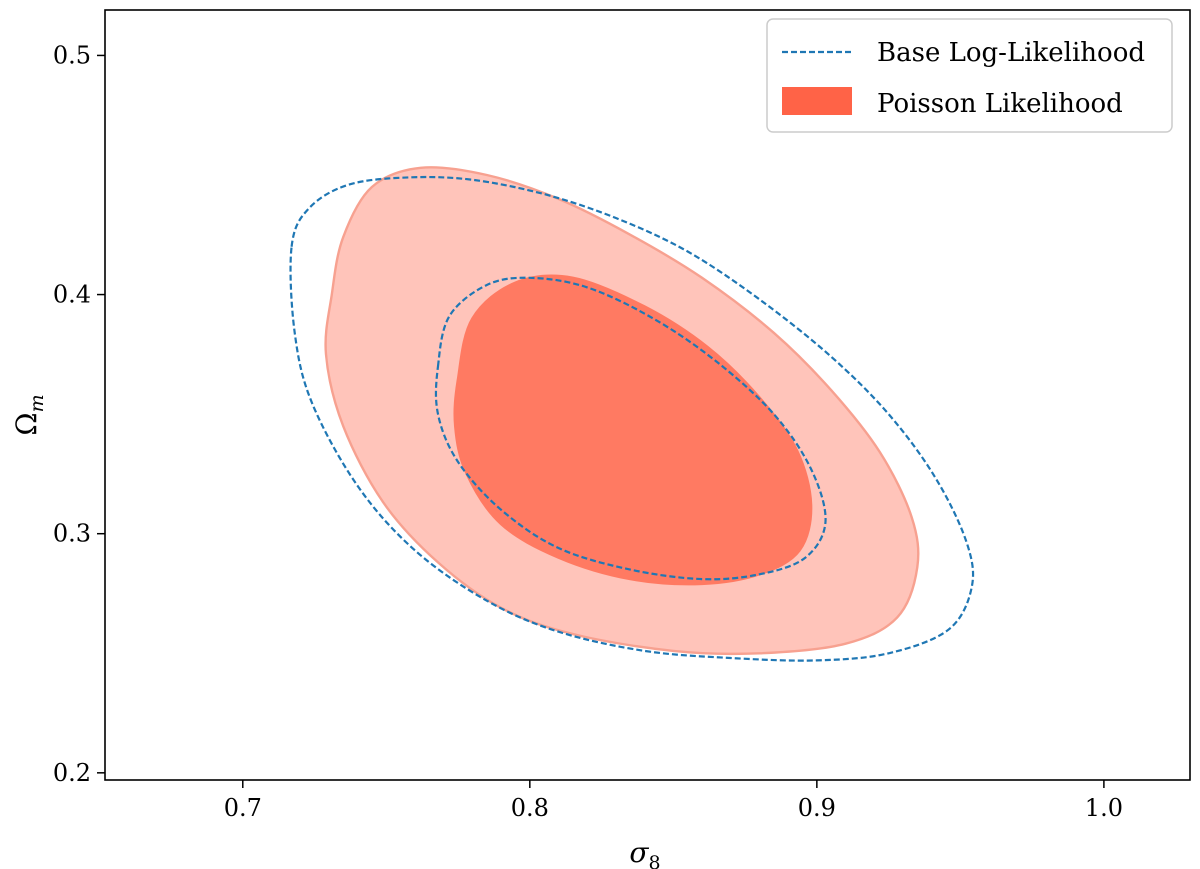  I want to click on x-tick-label: 0.9, so click(817, 808).